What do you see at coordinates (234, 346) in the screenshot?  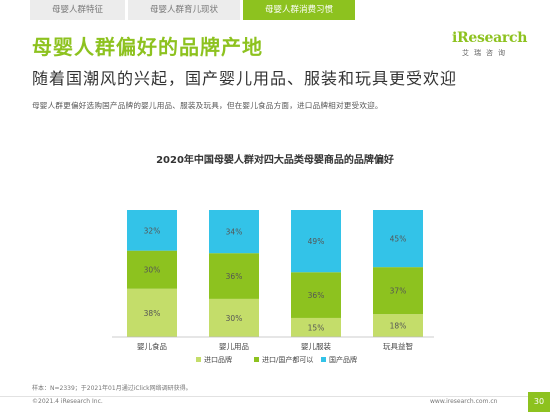 I see `category-label: 婴儿用品` at bounding box center [234, 346].